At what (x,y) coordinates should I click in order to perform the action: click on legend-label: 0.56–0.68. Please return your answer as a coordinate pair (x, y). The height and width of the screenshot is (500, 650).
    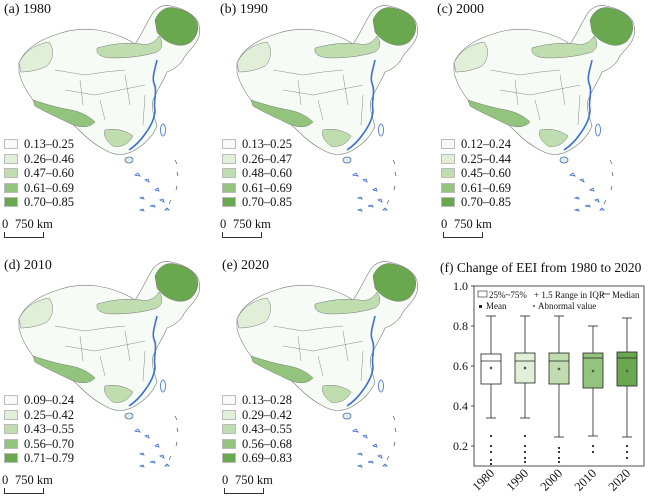
    Looking at the image, I should click on (267, 443).